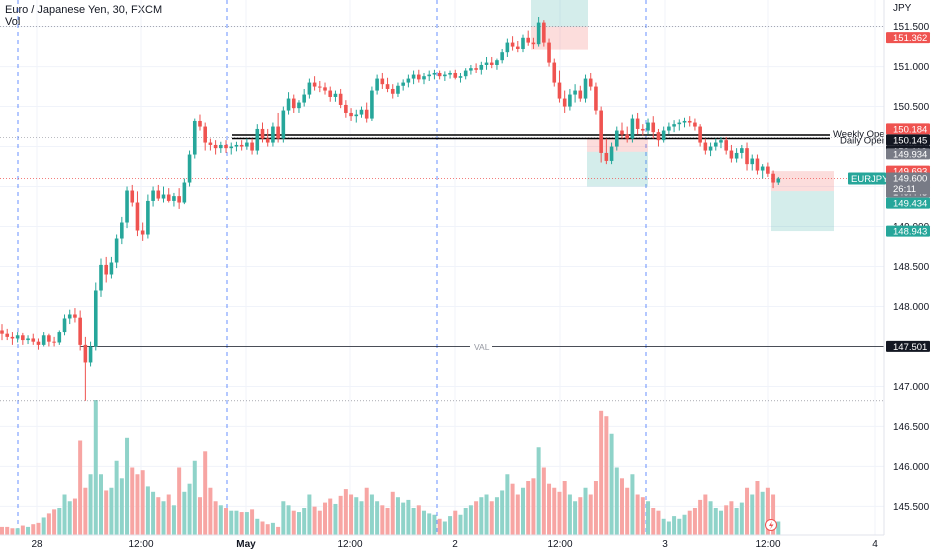  What do you see at coordinates (910, 179) in the screenshot?
I see `last-price-label: 149.600` at bounding box center [910, 179].